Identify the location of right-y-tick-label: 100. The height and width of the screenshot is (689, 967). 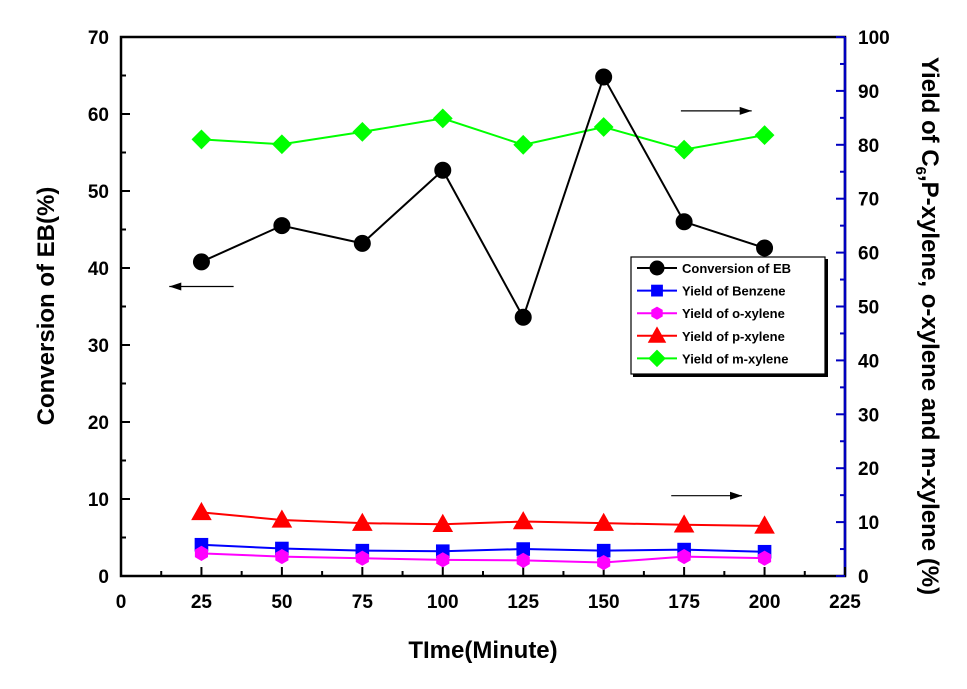
(874, 38).